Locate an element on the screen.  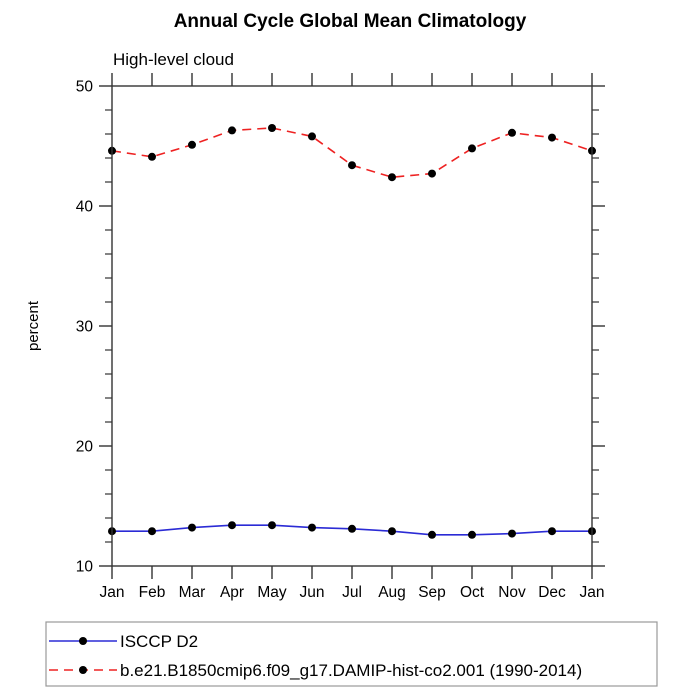
chart-subtitle: High-level cloud is located at coordinates (173, 59).